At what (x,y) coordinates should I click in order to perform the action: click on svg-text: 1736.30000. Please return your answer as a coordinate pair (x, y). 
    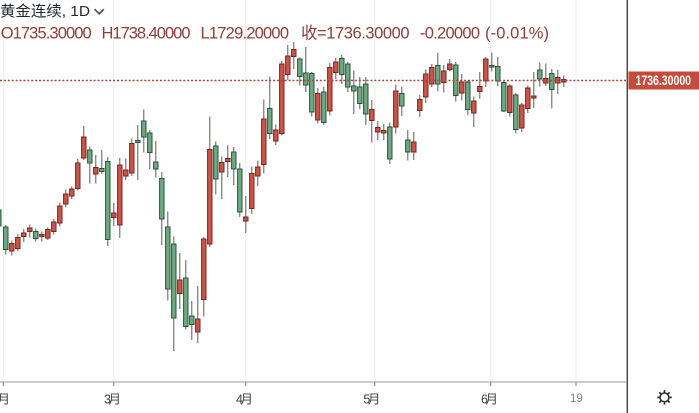
    Looking at the image, I should click on (664, 80).